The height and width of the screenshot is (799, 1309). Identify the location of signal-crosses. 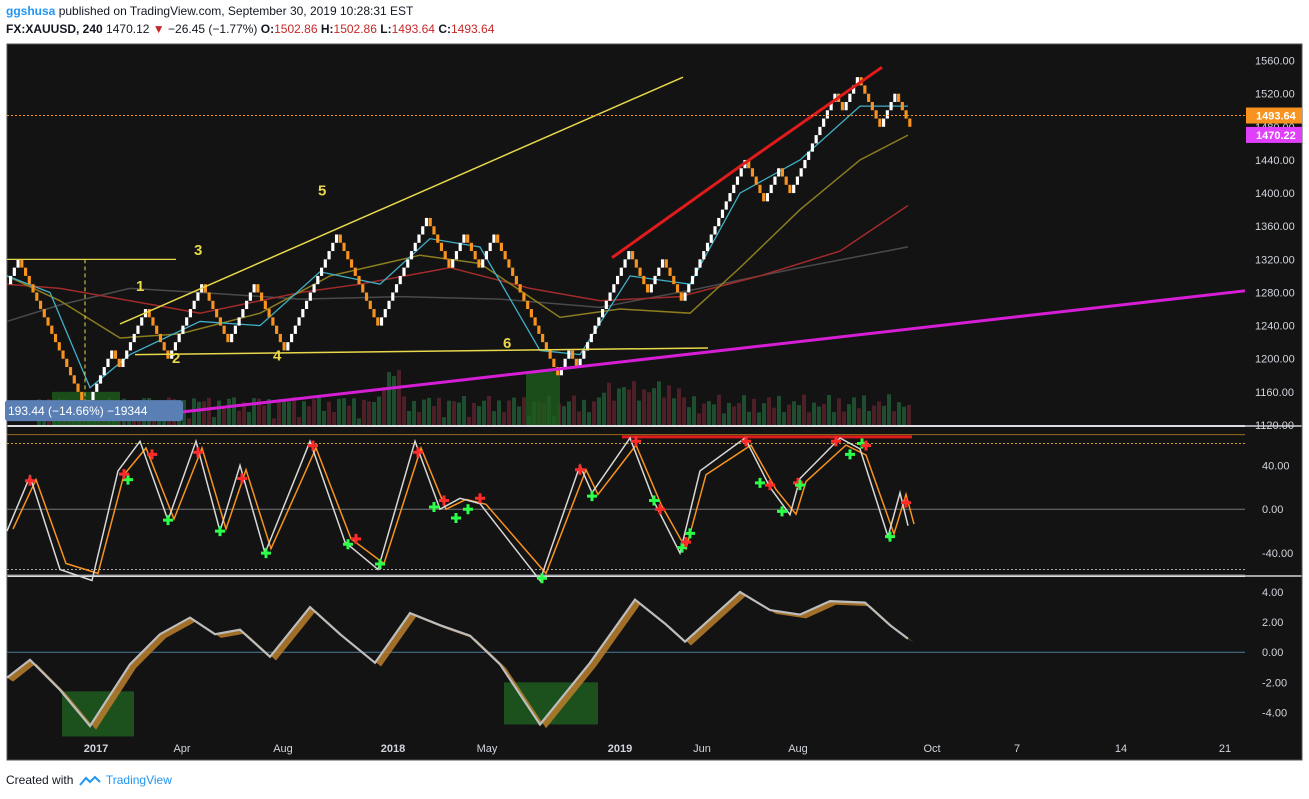
(468, 510).